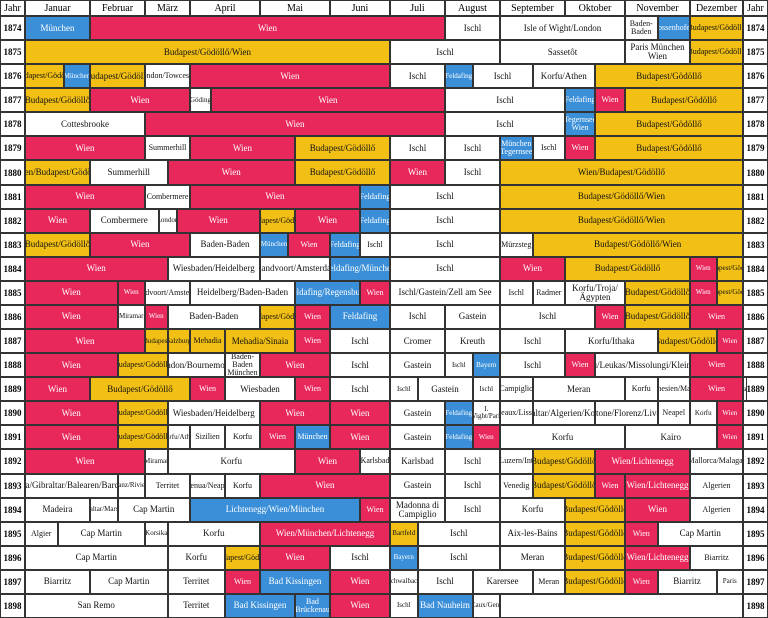 The image size is (768, 618). What do you see at coordinates (12, 124) in the screenshot?
I see `year-label-left: 1878` at bounding box center [12, 124].